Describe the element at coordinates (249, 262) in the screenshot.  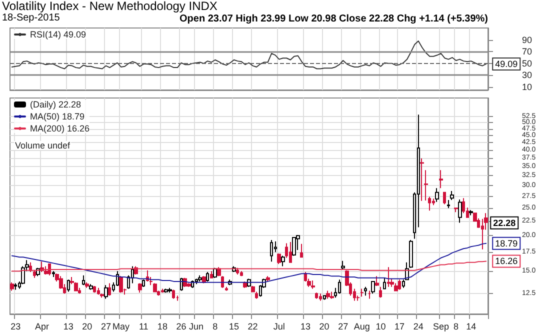
I see `line-series` at that location.